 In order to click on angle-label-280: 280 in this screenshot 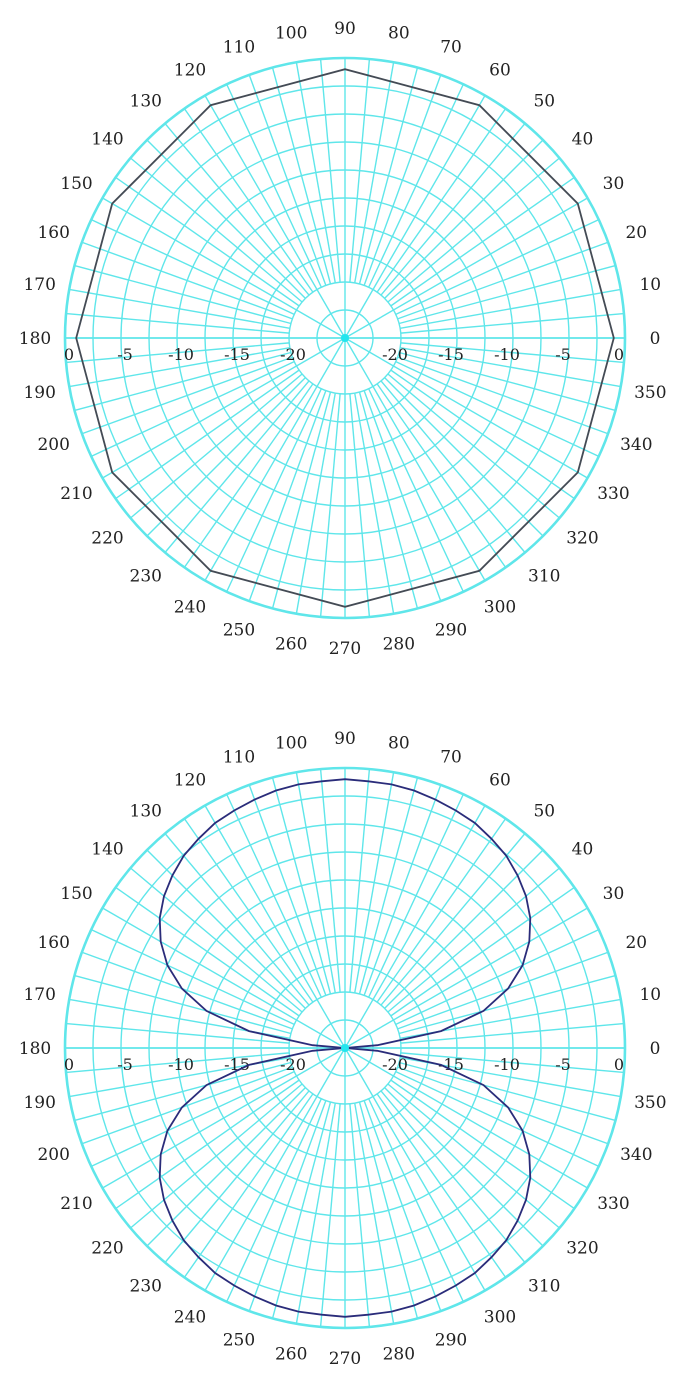, I will do `click(399, 644)`.